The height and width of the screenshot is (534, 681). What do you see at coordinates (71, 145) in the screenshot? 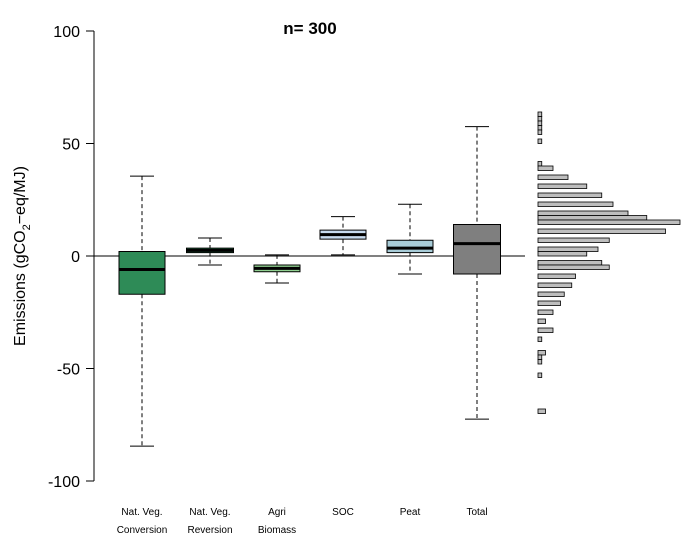
I see `y-tick-label: 50` at bounding box center [71, 145].